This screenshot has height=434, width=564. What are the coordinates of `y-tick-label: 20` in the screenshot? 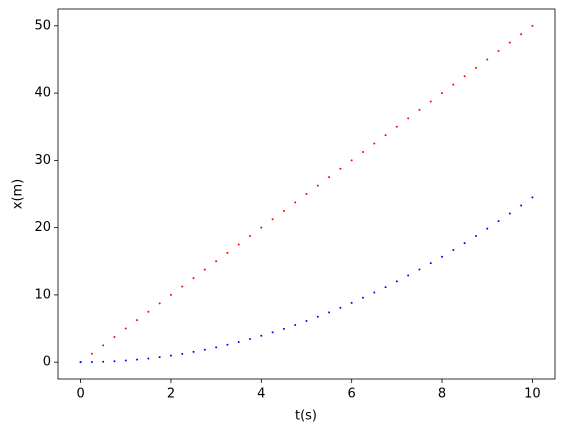 It's located at (42, 227).